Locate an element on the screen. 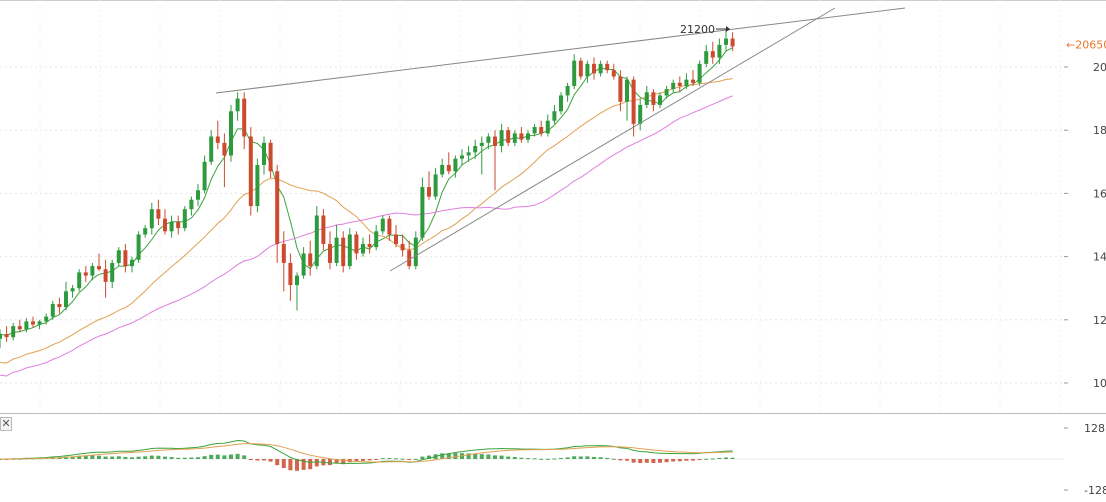  price-tick-label: 14 is located at coordinates (1099, 257).